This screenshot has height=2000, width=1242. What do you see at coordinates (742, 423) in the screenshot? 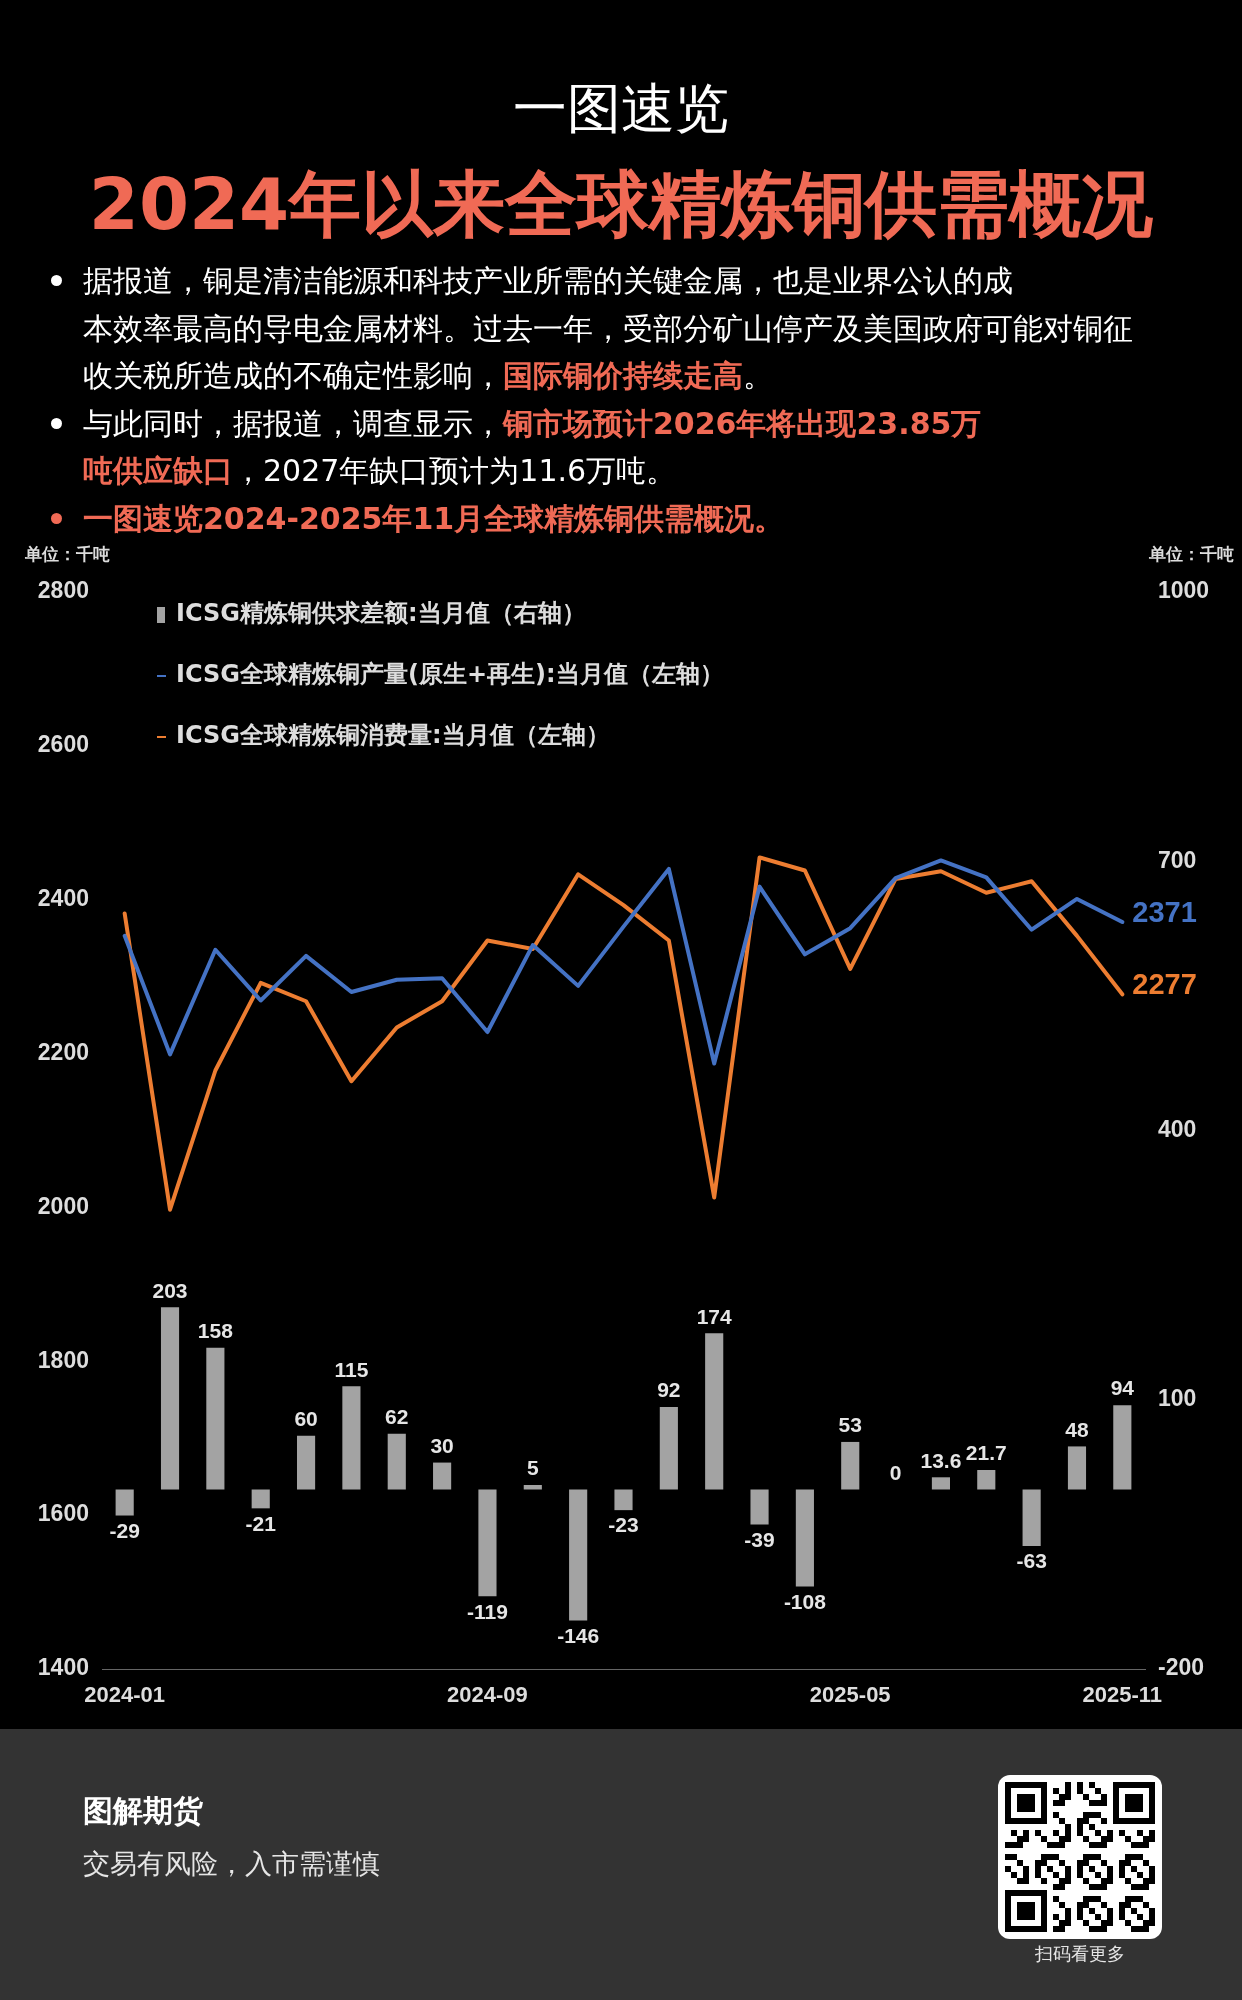
I see `text: 铜市场预计2026年将出现23.85万` at bounding box center [742, 423].